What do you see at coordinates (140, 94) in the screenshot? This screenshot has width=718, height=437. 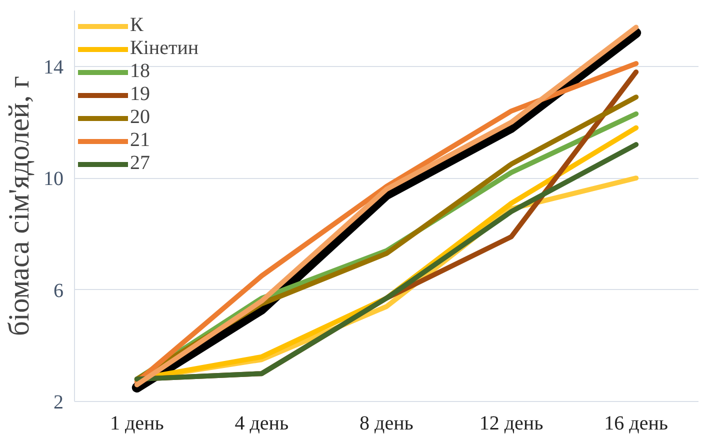 I see `legend-label: 19` at bounding box center [140, 94].